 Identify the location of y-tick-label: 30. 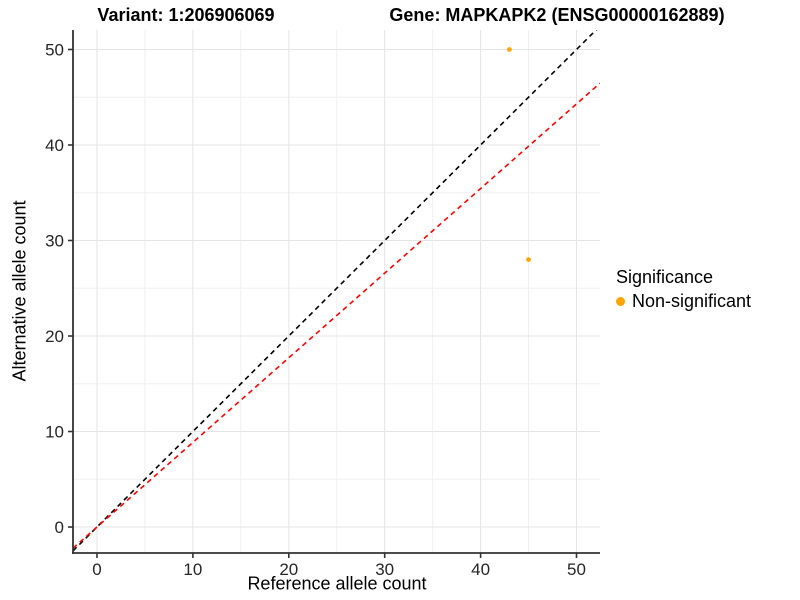
(54, 240).